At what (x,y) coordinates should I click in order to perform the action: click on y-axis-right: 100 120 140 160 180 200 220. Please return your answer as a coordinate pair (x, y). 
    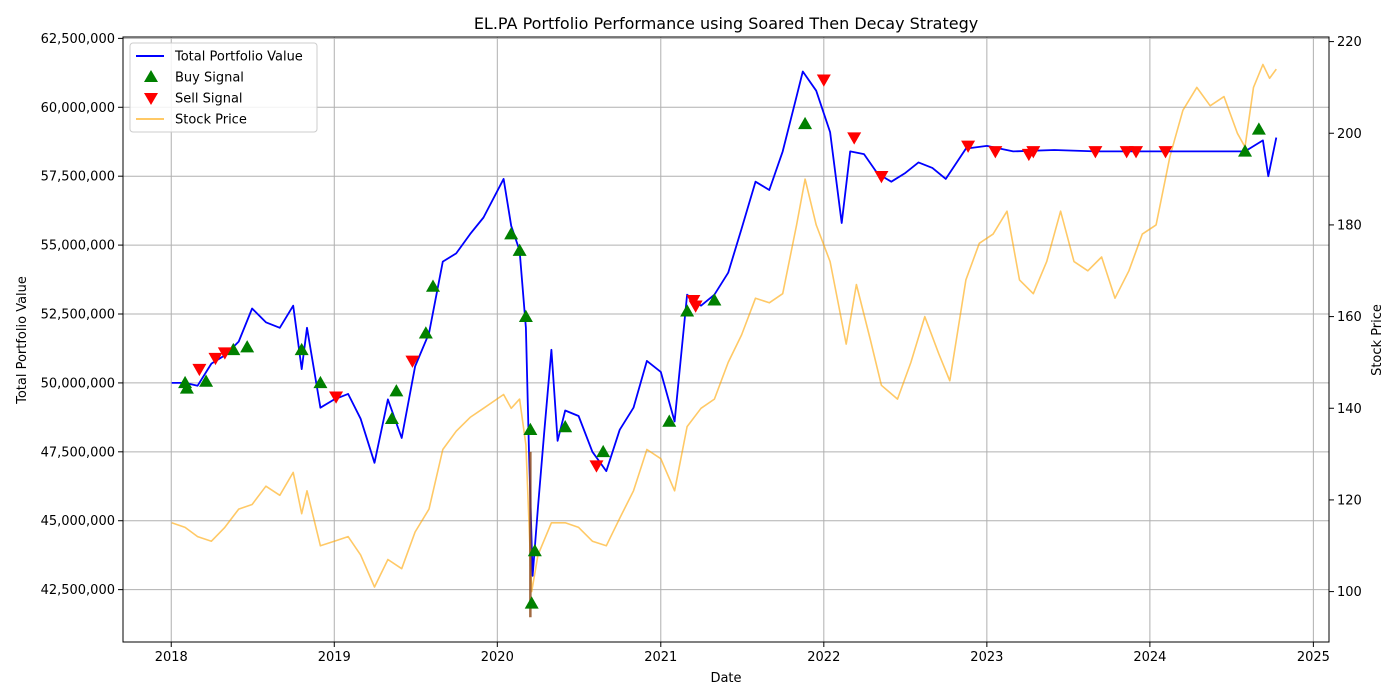
    Looking at the image, I should click on (1345, 317).